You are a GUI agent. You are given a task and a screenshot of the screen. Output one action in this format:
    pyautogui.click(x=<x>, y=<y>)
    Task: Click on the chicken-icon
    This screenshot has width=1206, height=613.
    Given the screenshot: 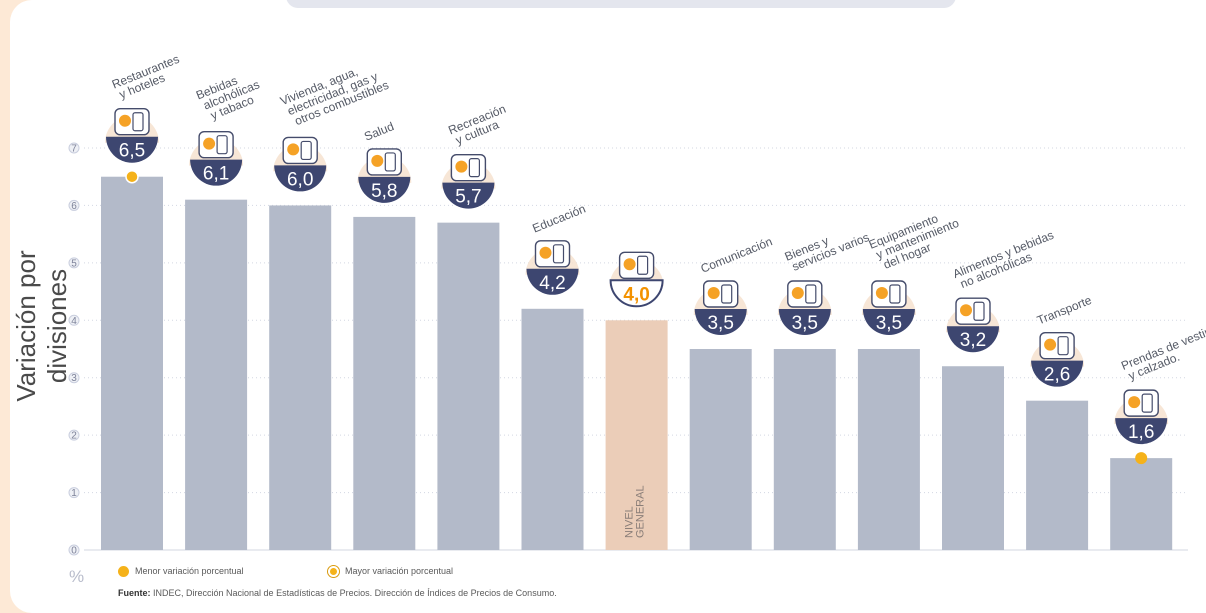 What is the action you would take?
    pyautogui.click(x=973, y=311)
    